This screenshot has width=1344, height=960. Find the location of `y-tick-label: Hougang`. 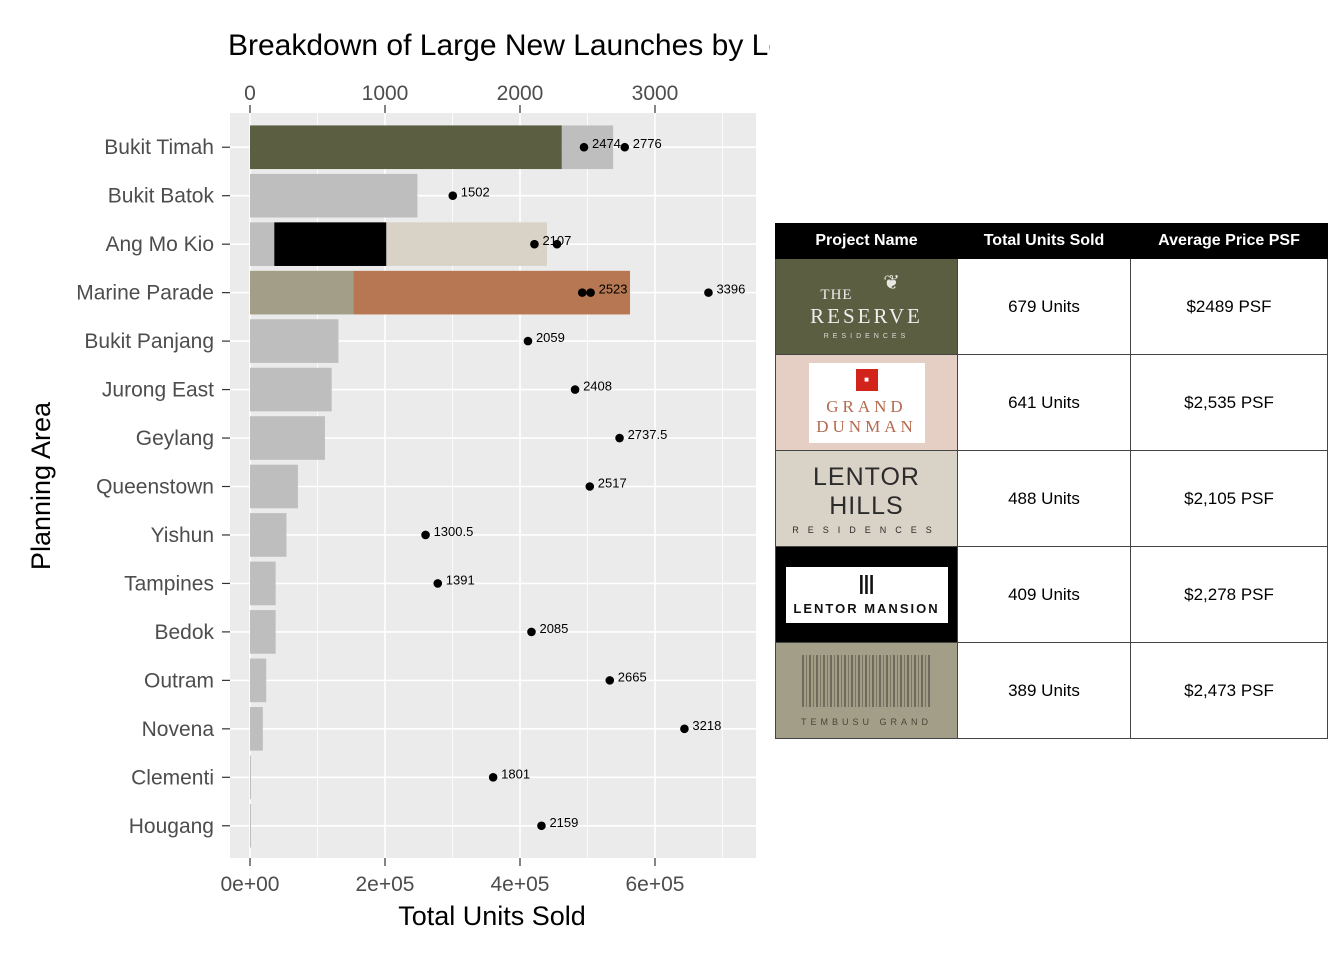

y-tick-label: Hougang is located at coordinates (171, 826).